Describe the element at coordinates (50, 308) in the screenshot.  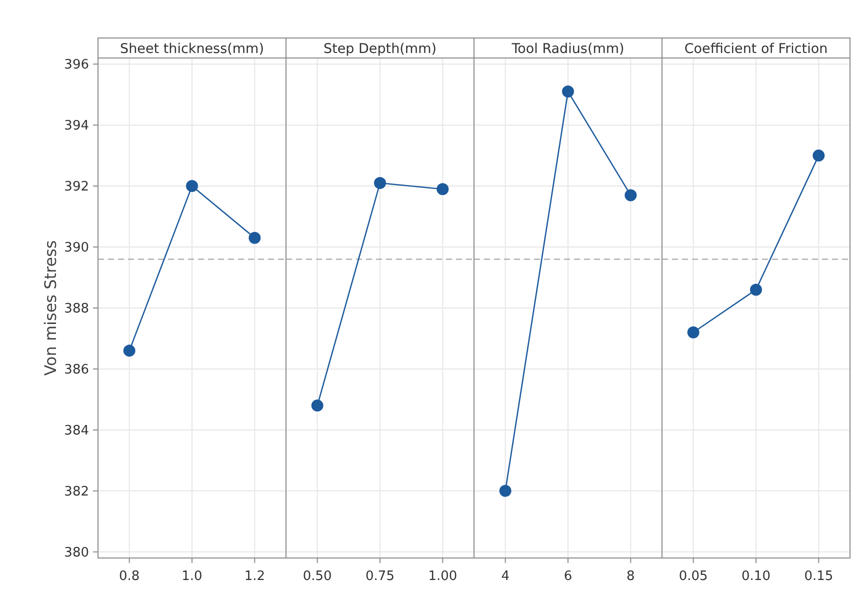
I see `y-axis-title: Von mises Stress` at that location.